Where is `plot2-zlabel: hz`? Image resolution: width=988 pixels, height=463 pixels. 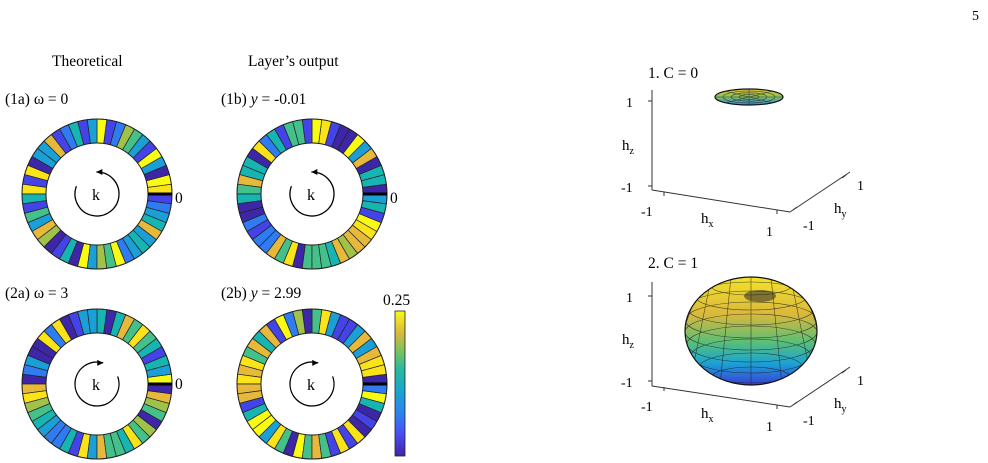
plot2-zlabel: hz is located at coordinates (628, 341).